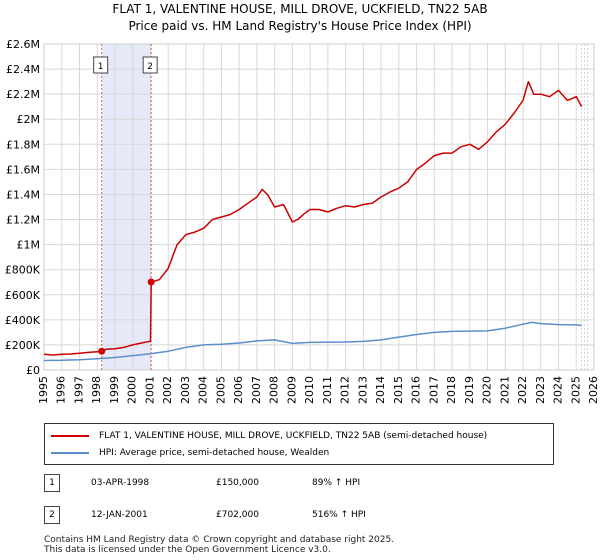 The image size is (600, 560). I want to click on sale-hpi-2: 516% ↑ HPI, so click(339, 515).